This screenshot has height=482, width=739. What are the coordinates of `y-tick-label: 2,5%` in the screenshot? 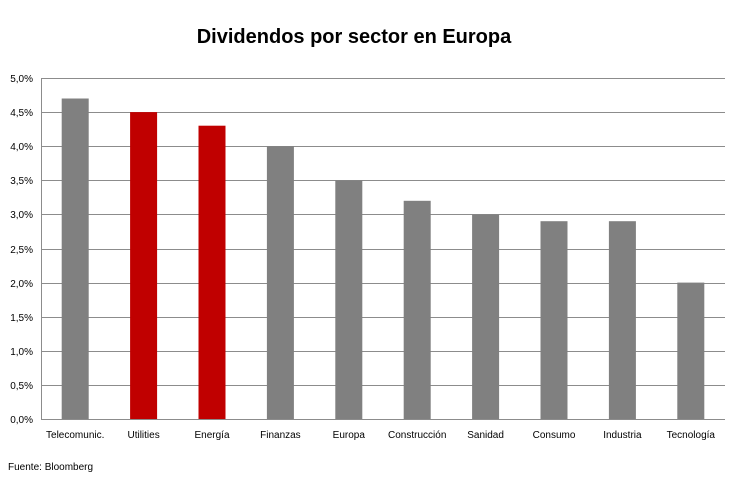 It's located at (21, 250).